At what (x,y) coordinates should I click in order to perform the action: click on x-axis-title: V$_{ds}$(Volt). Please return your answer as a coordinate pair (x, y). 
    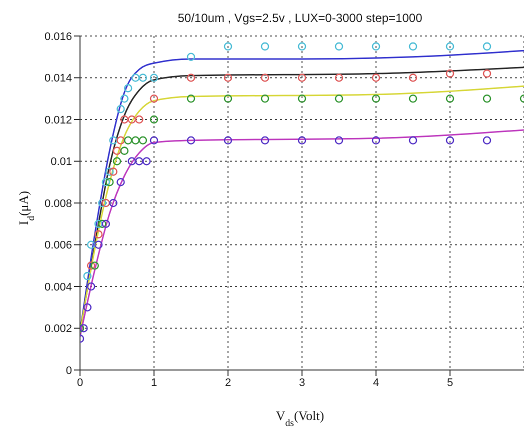
    Looking at the image, I should click on (300, 418).